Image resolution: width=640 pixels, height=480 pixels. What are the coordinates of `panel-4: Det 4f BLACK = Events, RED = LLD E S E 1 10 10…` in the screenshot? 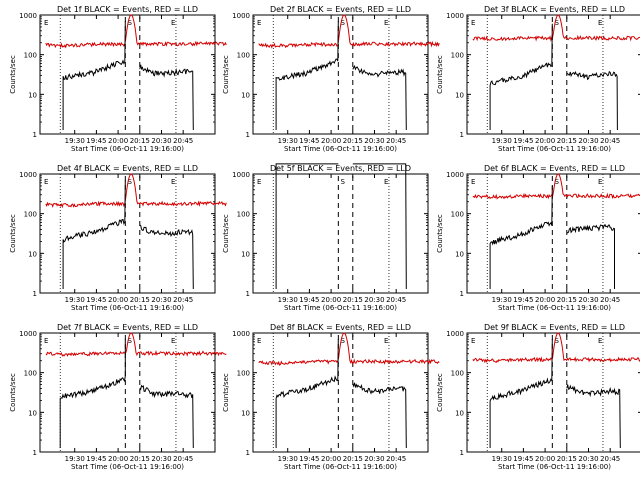 It's located at (118, 238).